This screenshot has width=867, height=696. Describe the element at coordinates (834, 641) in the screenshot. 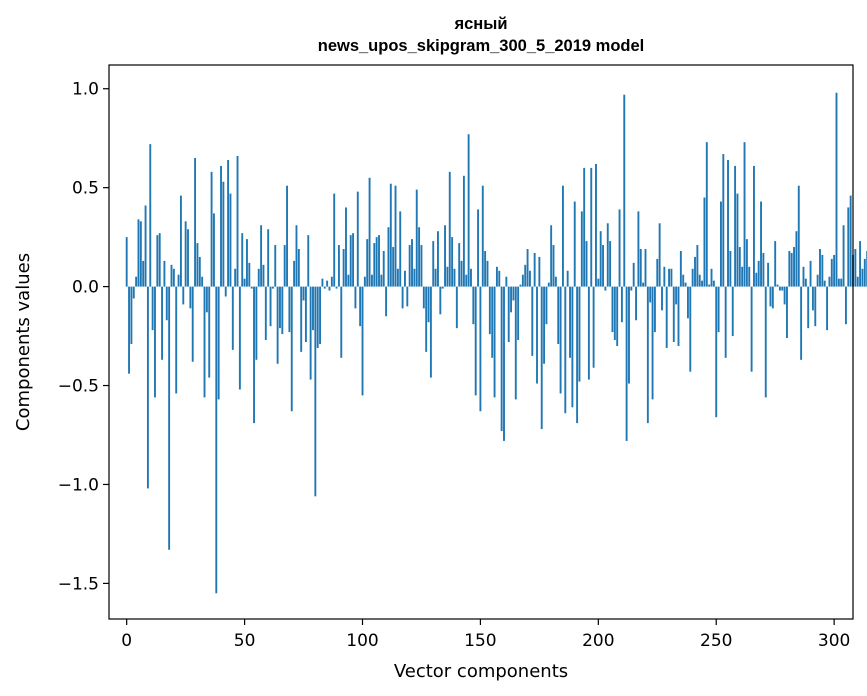

I see `x-tick-label: 300` at that location.